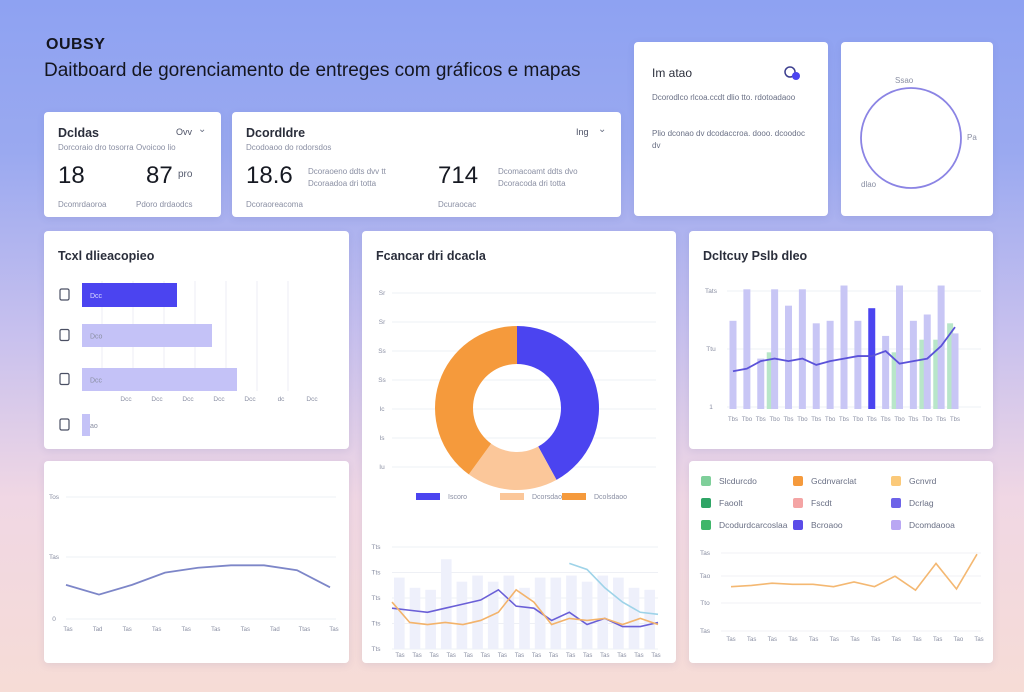 Image resolution: width=1024 pixels, height=692 pixels. What do you see at coordinates (94, 426) in the screenshot?
I see `bar-label: ao` at bounding box center [94, 426].